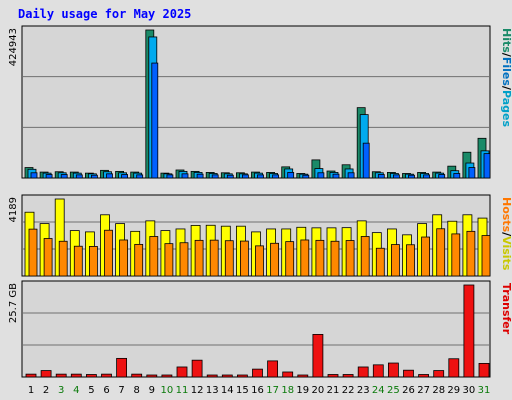  What do you see at coordinates (212, 390) in the screenshot?
I see `day-label: 13` at bounding box center [212, 390].